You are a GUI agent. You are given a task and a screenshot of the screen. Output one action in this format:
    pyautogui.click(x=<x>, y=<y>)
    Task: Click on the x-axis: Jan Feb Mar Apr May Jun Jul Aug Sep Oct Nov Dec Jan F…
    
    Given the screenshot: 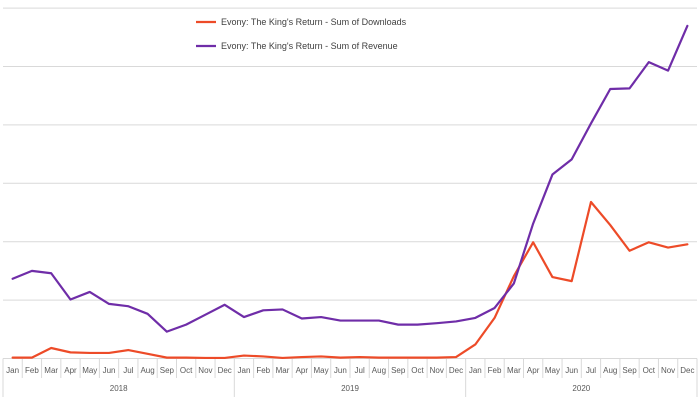 What is the action you would take?
    pyautogui.click(x=350, y=377)
    